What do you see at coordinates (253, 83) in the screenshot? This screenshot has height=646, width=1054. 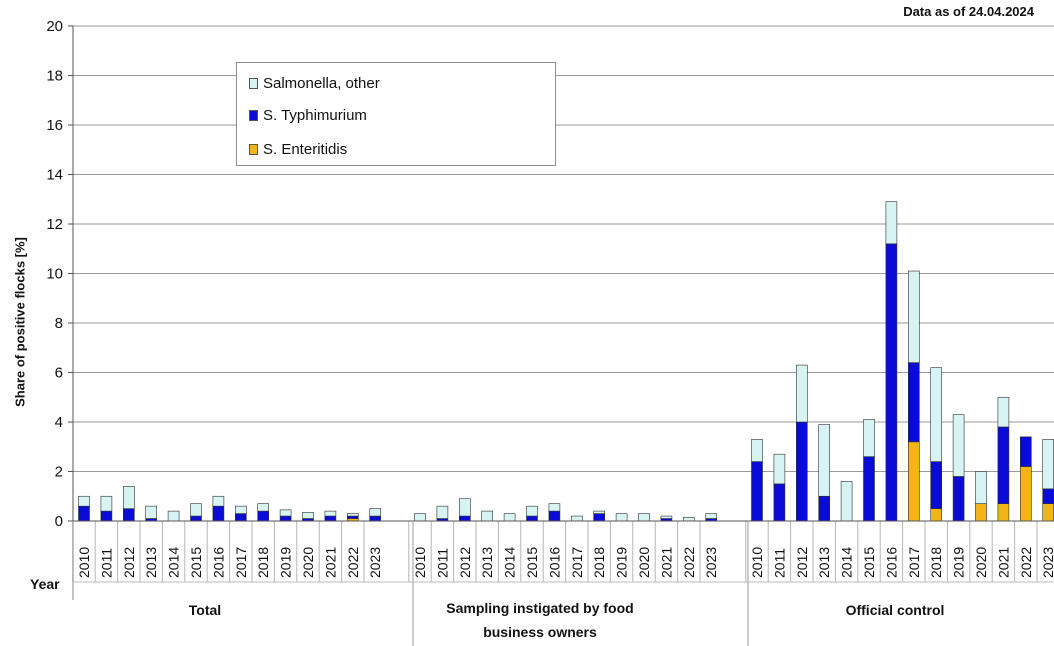 I see `legend-swatch-other` at bounding box center [253, 83].